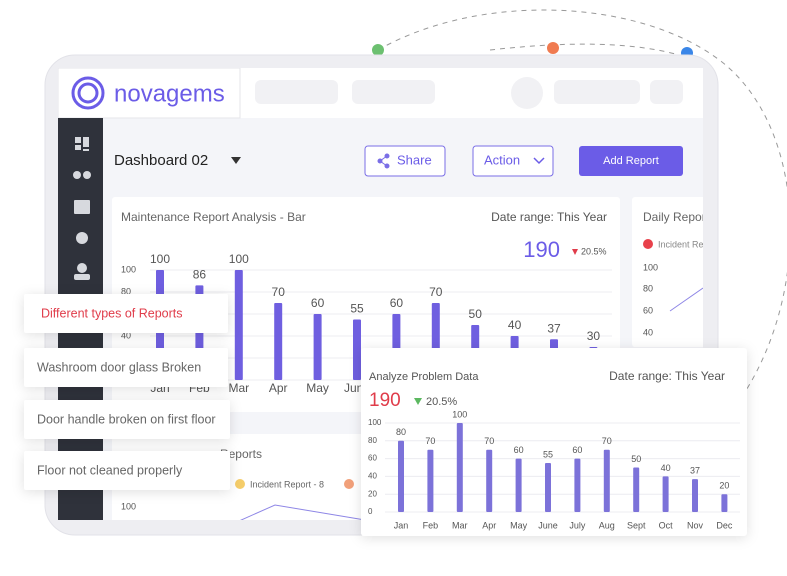 The image size is (787, 576). I want to click on x-tick-label: Dec, so click(724, 525).